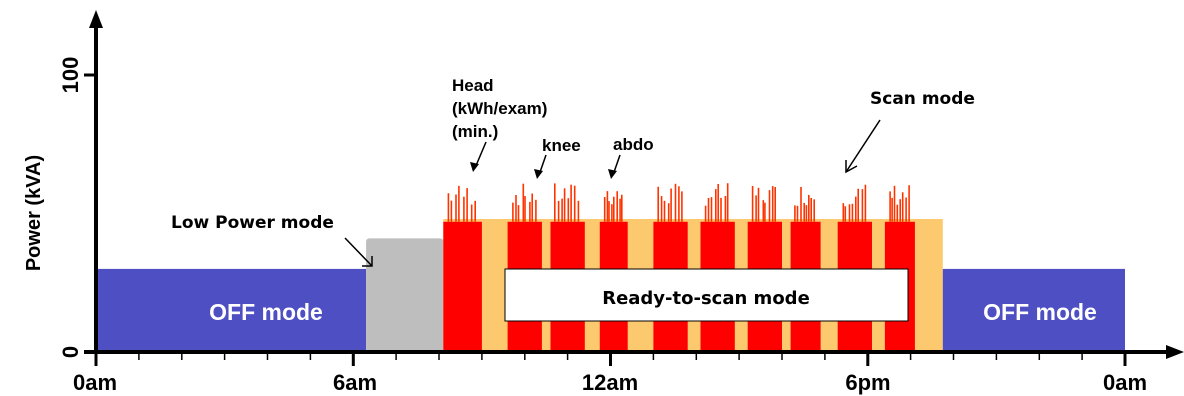  What do you see at coordinates (1175, 352) in the screenshot?
I see `x-axis-arrow` at bounding box center [1175, 352].